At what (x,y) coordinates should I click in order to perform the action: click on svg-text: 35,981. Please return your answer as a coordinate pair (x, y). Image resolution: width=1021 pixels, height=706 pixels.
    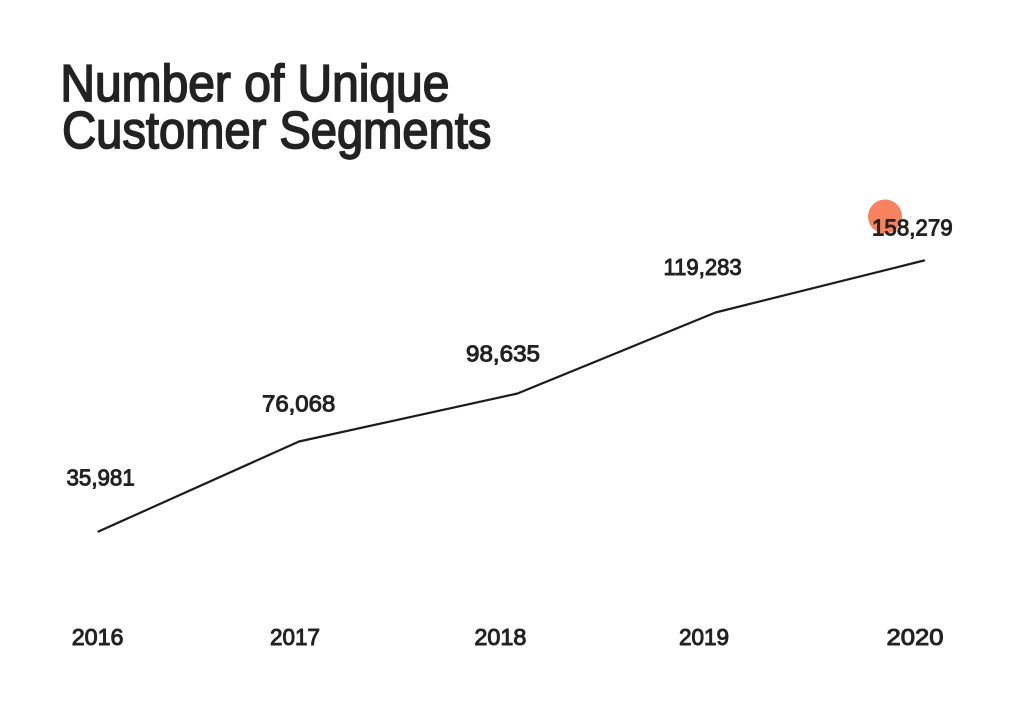
    Looking at the image, I should click on (101, 477).